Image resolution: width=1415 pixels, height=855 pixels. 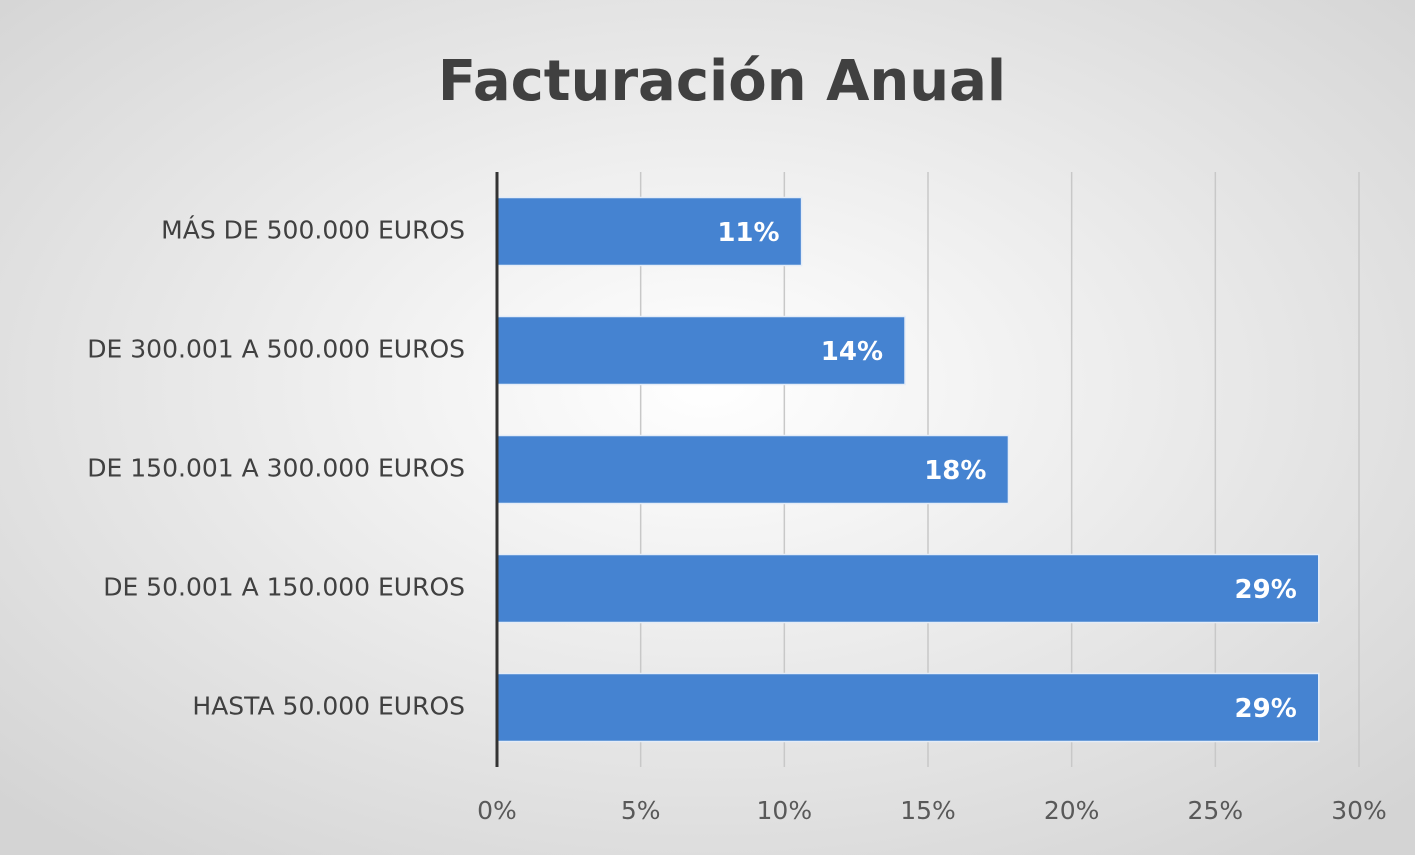 I want to click on data-label: 18%, so click(x=955, y=471).